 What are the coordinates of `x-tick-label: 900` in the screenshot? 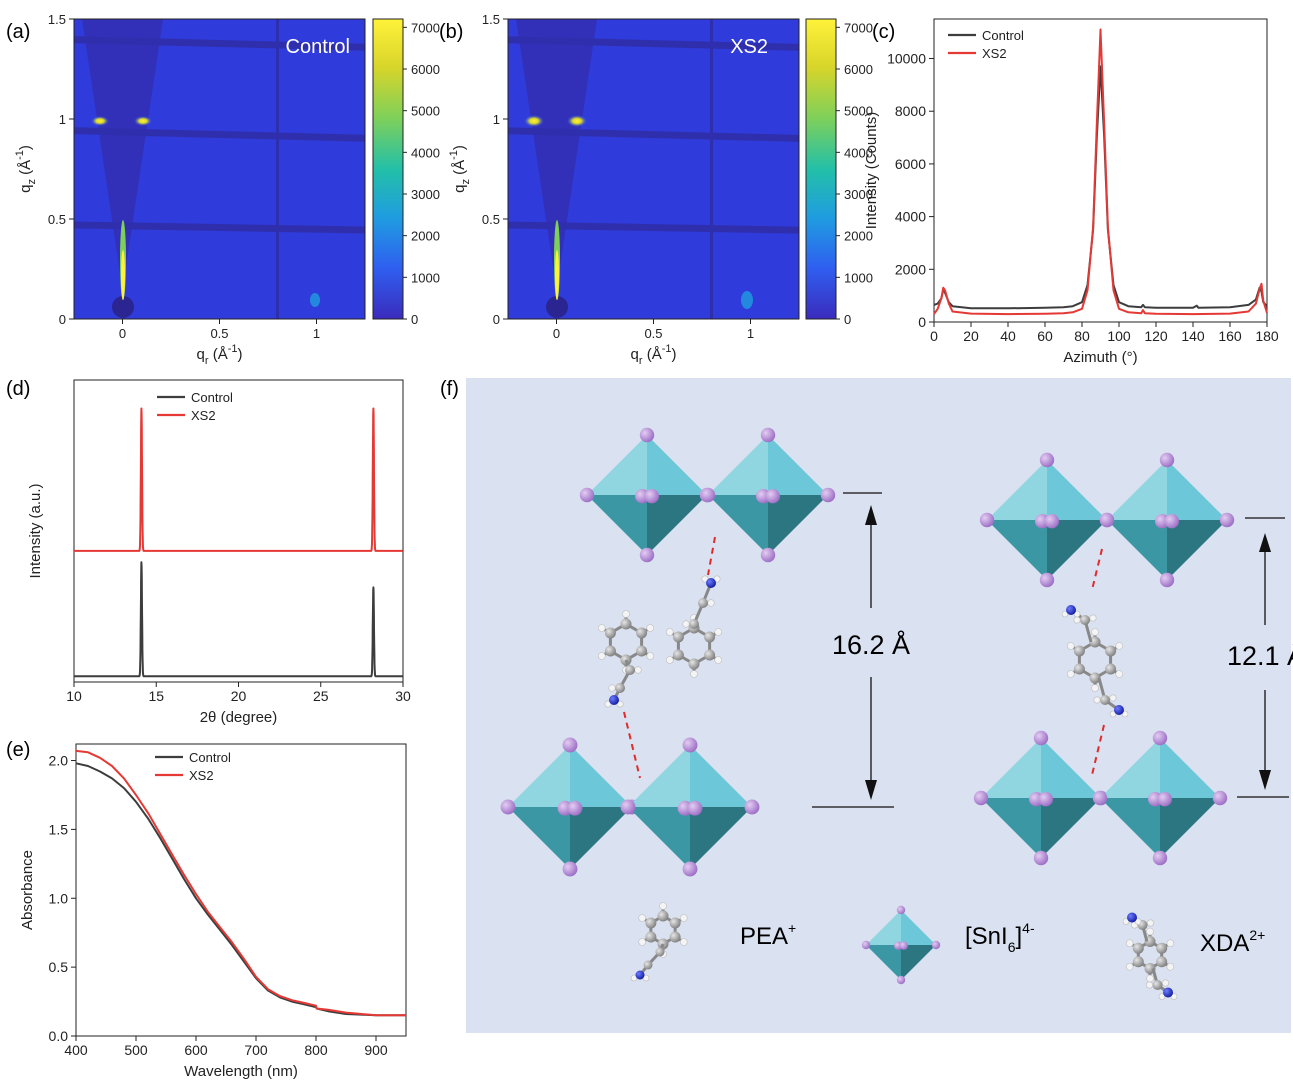 It's located at (376, 1050).